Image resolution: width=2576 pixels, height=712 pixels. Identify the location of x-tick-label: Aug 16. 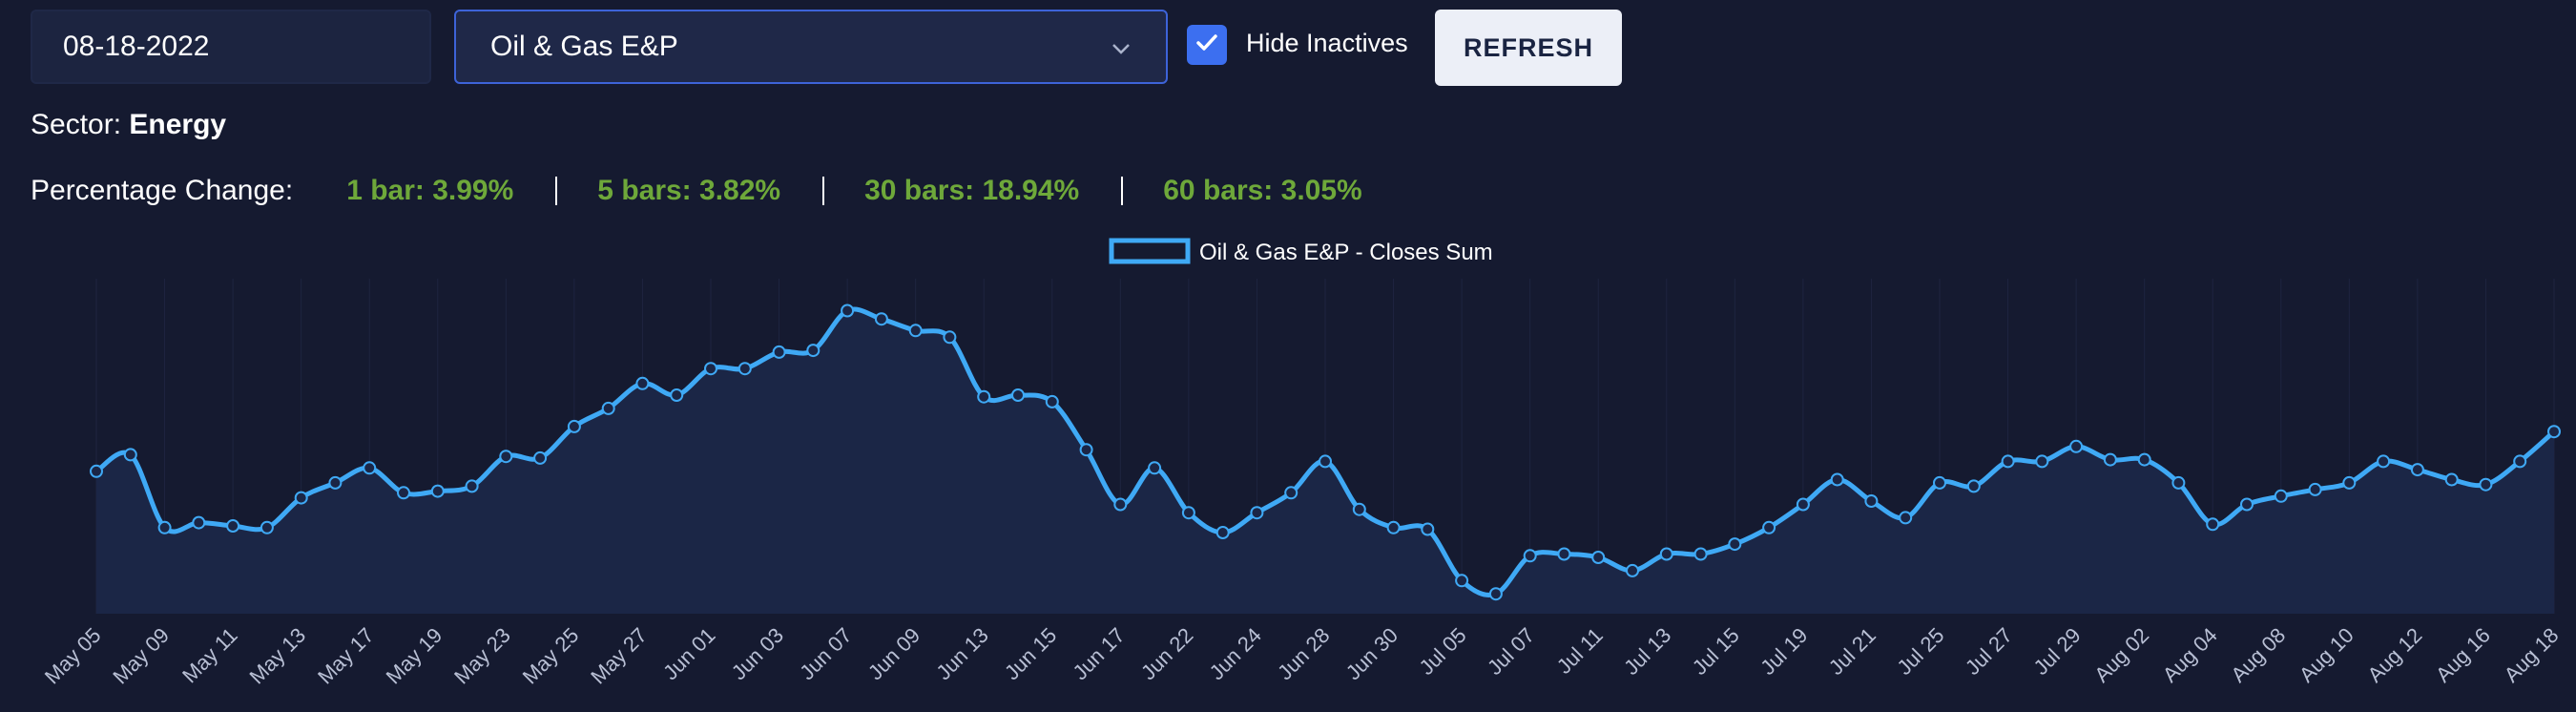
(2463, 655).